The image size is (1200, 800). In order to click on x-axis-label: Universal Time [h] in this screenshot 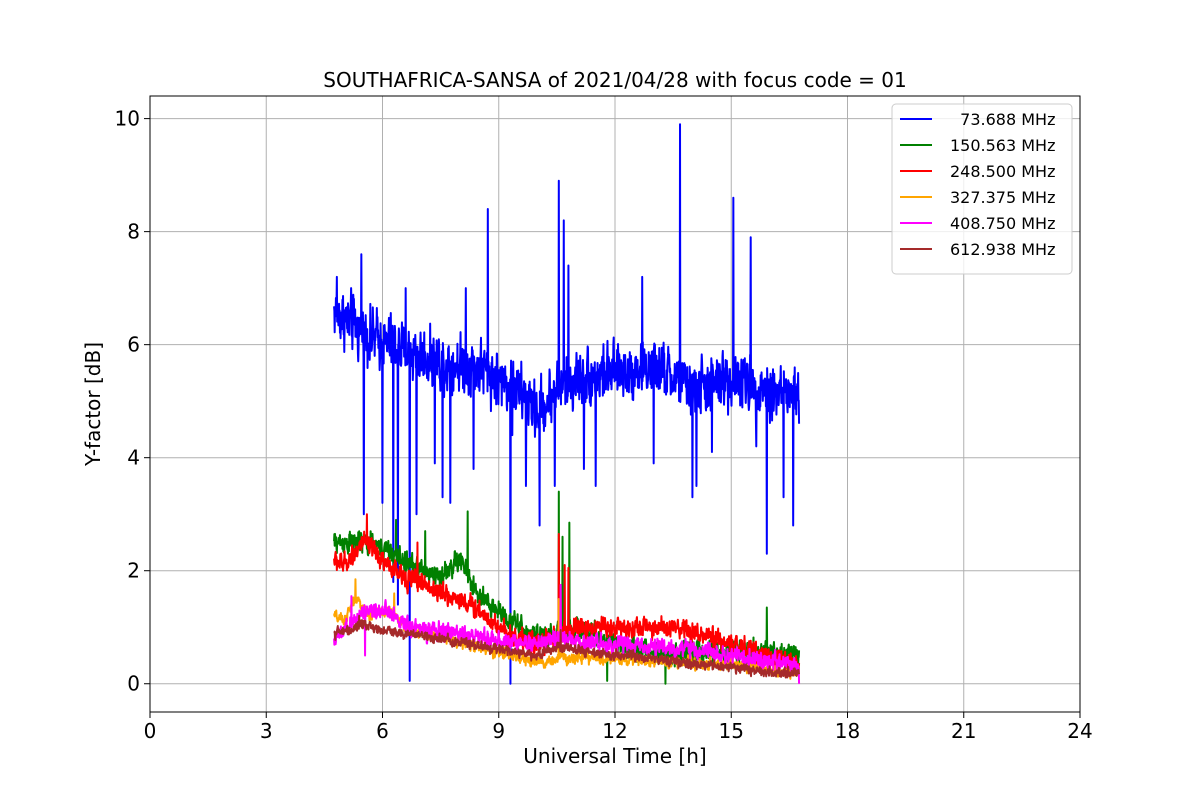, I will do `click(614, 756)`.